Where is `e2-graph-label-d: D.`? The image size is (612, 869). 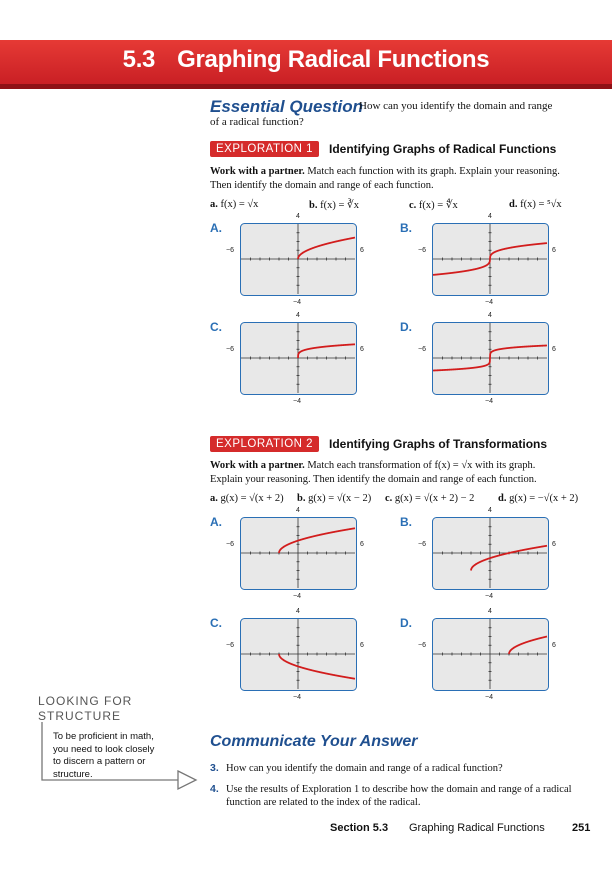
e2-graph-label-d: D. is located at coordinates (406, 623).